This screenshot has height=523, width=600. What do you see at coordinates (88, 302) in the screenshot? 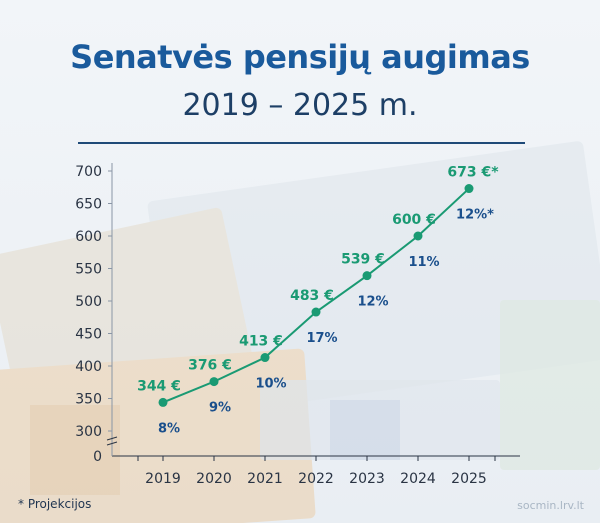
I see `y-tick-label: 500` at bounding box center [88, 302].